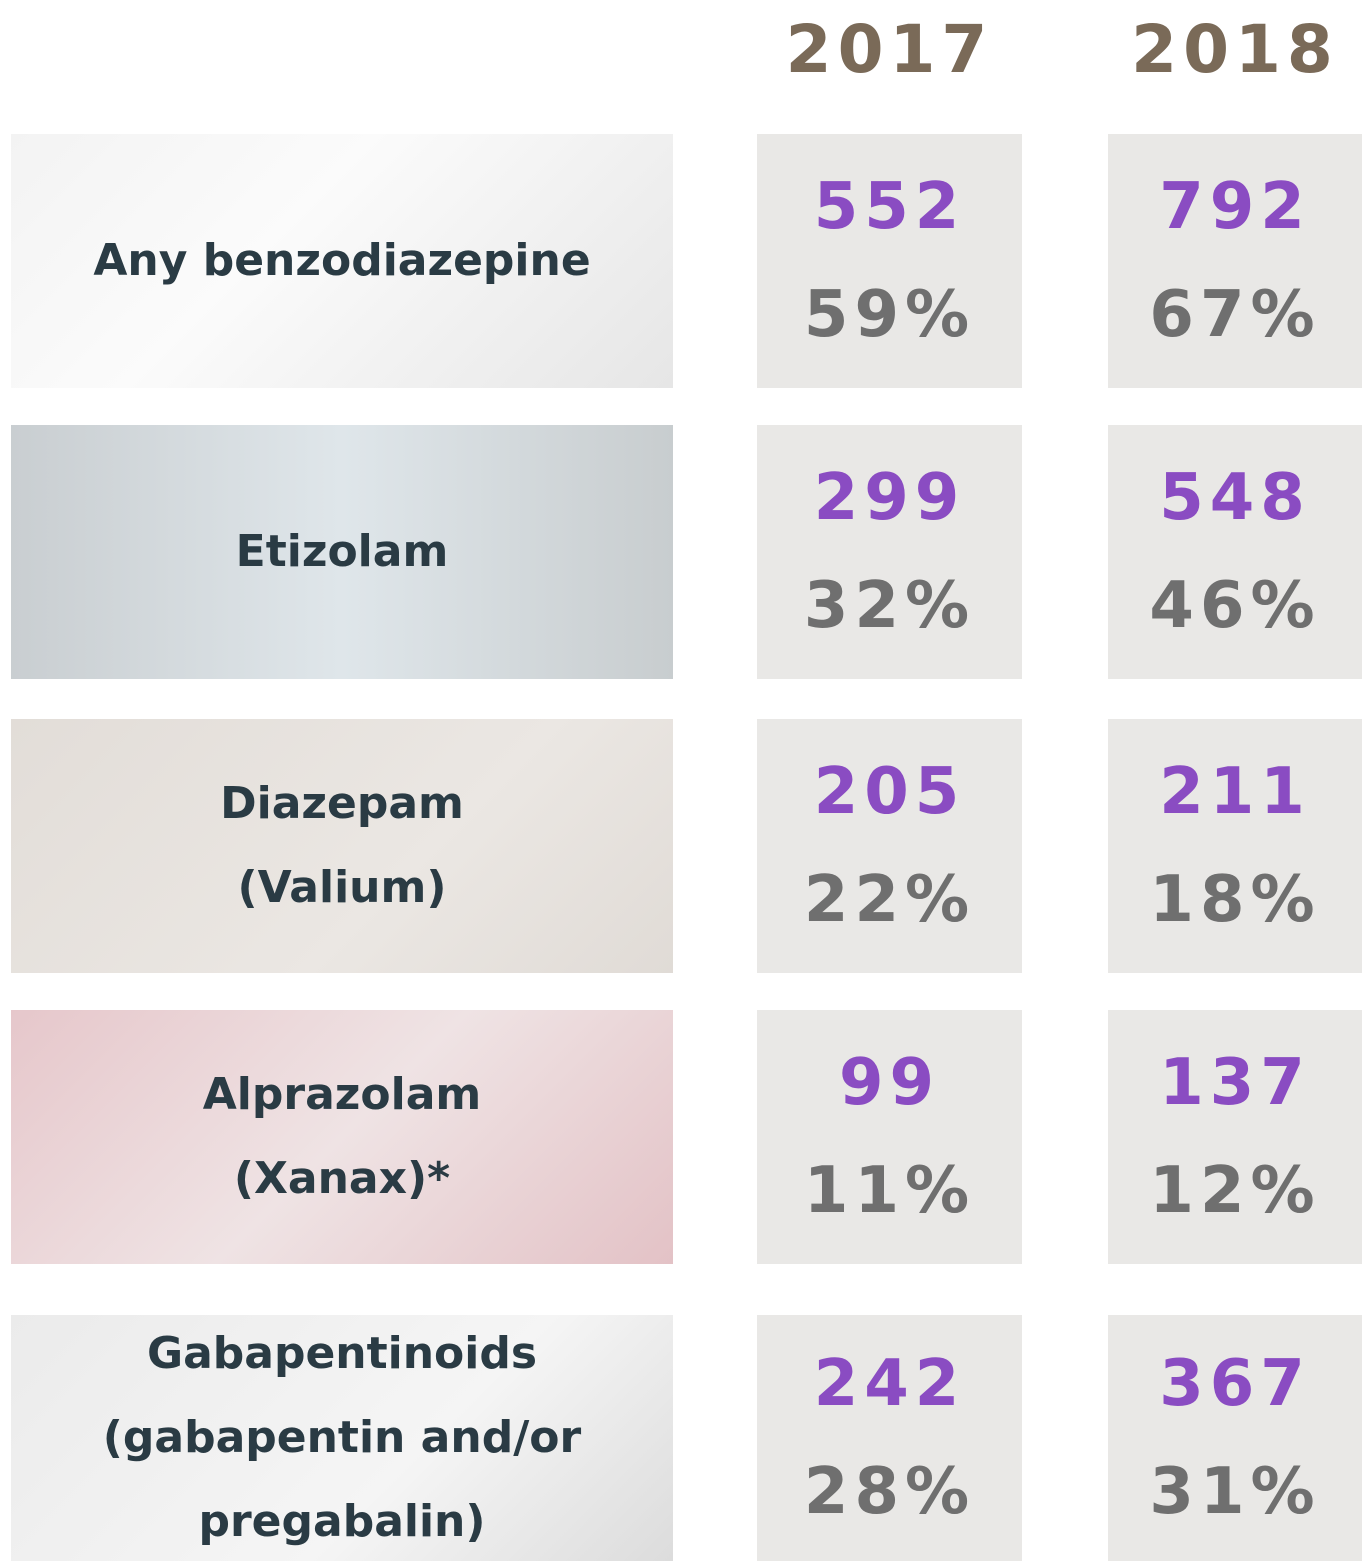  Describe the element at coordinates (1235, 49) in the screenshot. I see `year-header: 2018` at that location.